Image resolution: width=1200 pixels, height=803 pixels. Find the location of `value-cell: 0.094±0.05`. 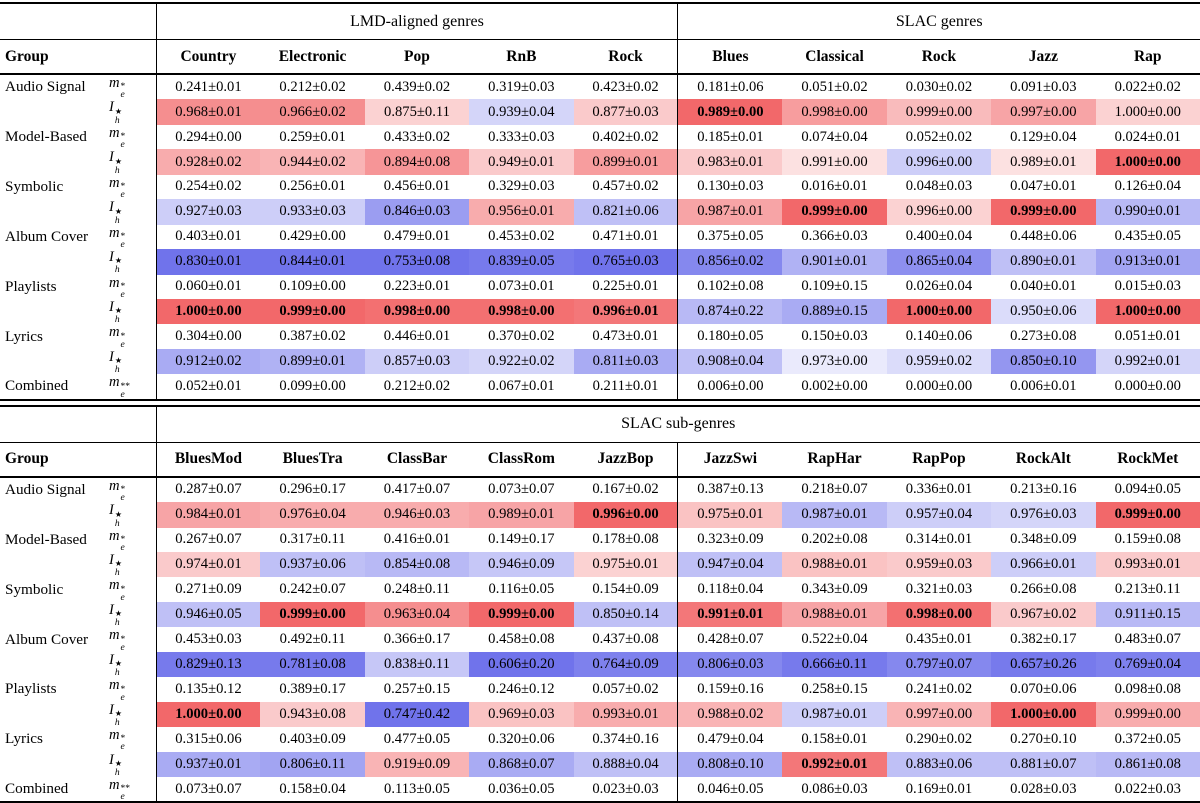

value-cell: 0.094±0.05 is located at coordinates (1147, 489).